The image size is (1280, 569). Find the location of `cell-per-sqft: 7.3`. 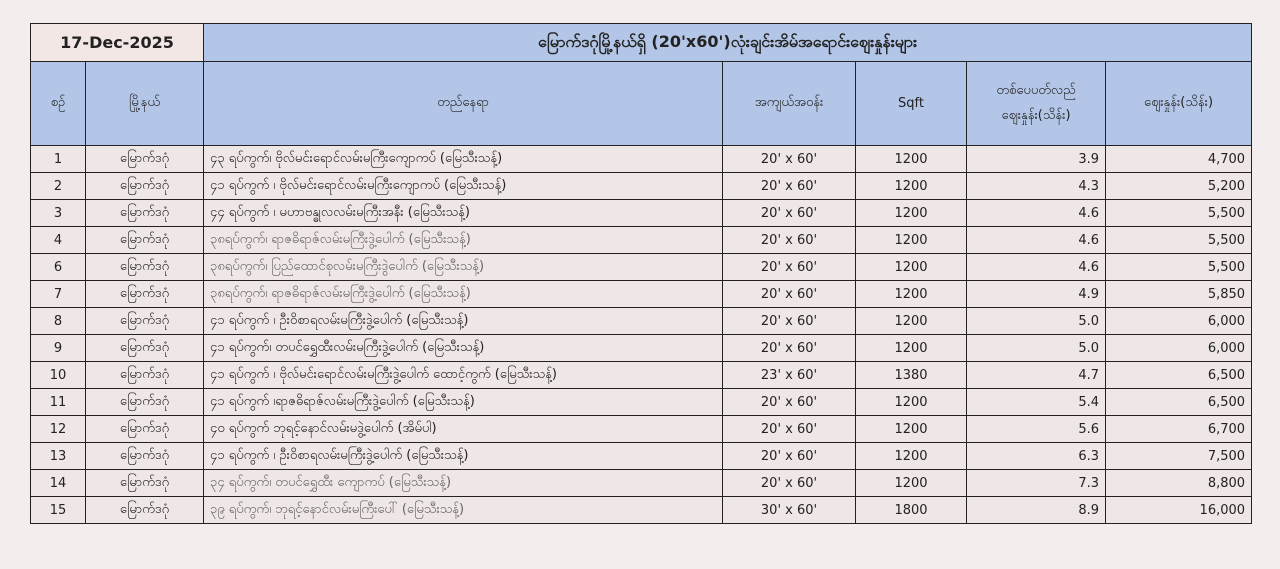

cell-per-sqft: 7.3 is located at coordinates (1036, 483).